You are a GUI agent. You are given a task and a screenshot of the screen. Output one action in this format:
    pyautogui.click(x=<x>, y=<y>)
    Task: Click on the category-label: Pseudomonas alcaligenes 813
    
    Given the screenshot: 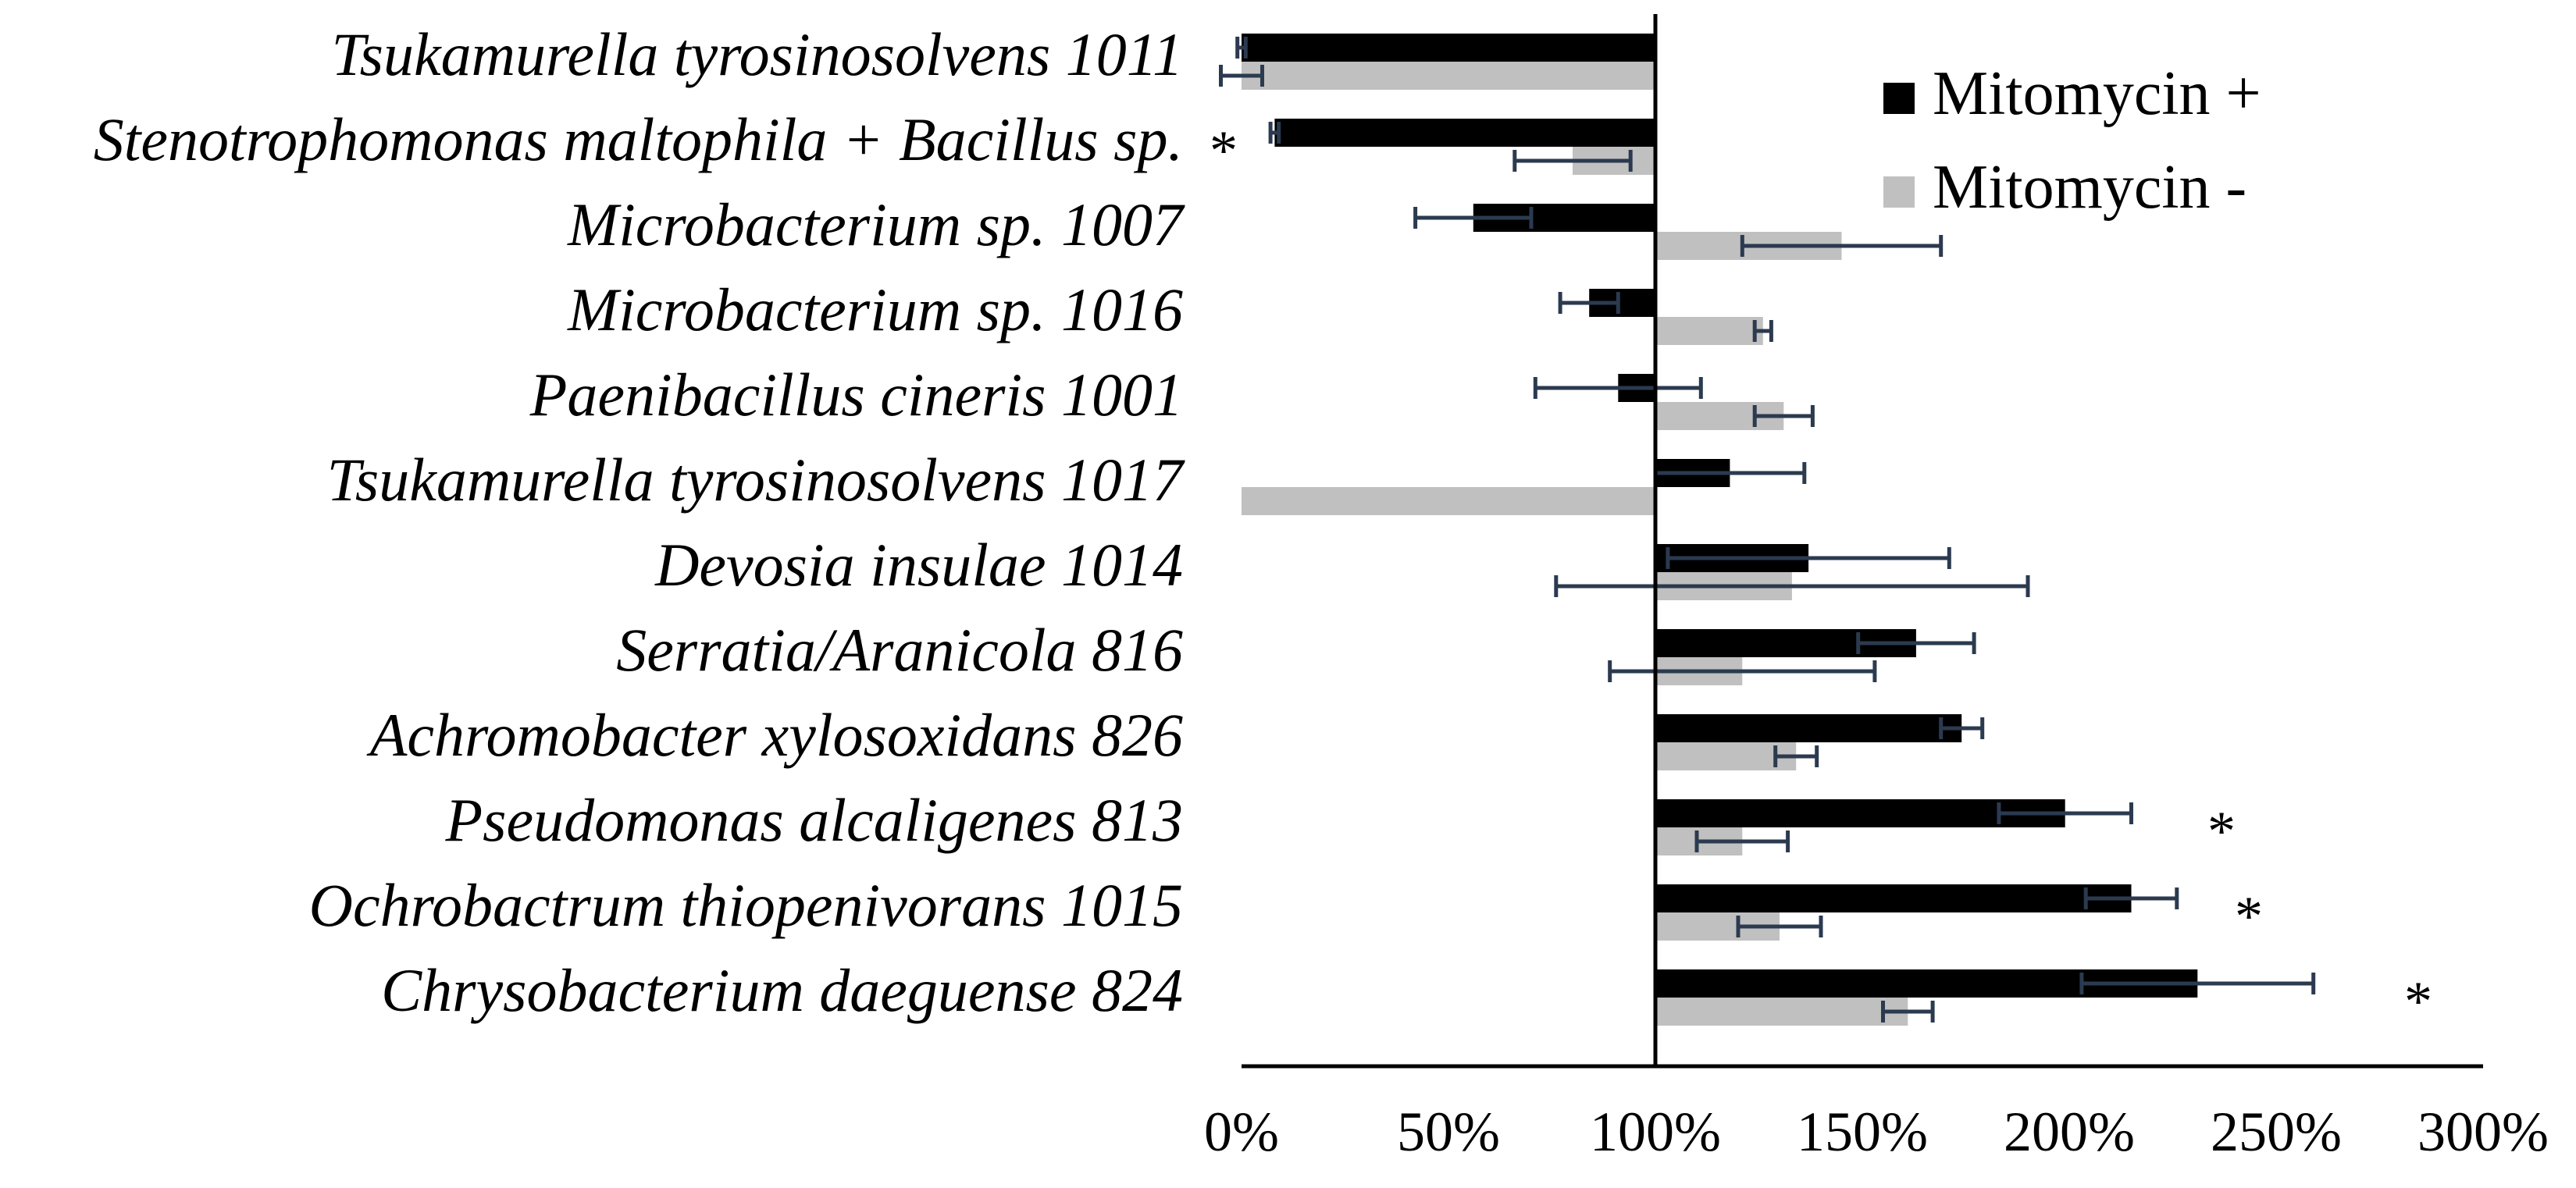 What is the action you would take?
    pyautogui.click(x=814, y=820)
    